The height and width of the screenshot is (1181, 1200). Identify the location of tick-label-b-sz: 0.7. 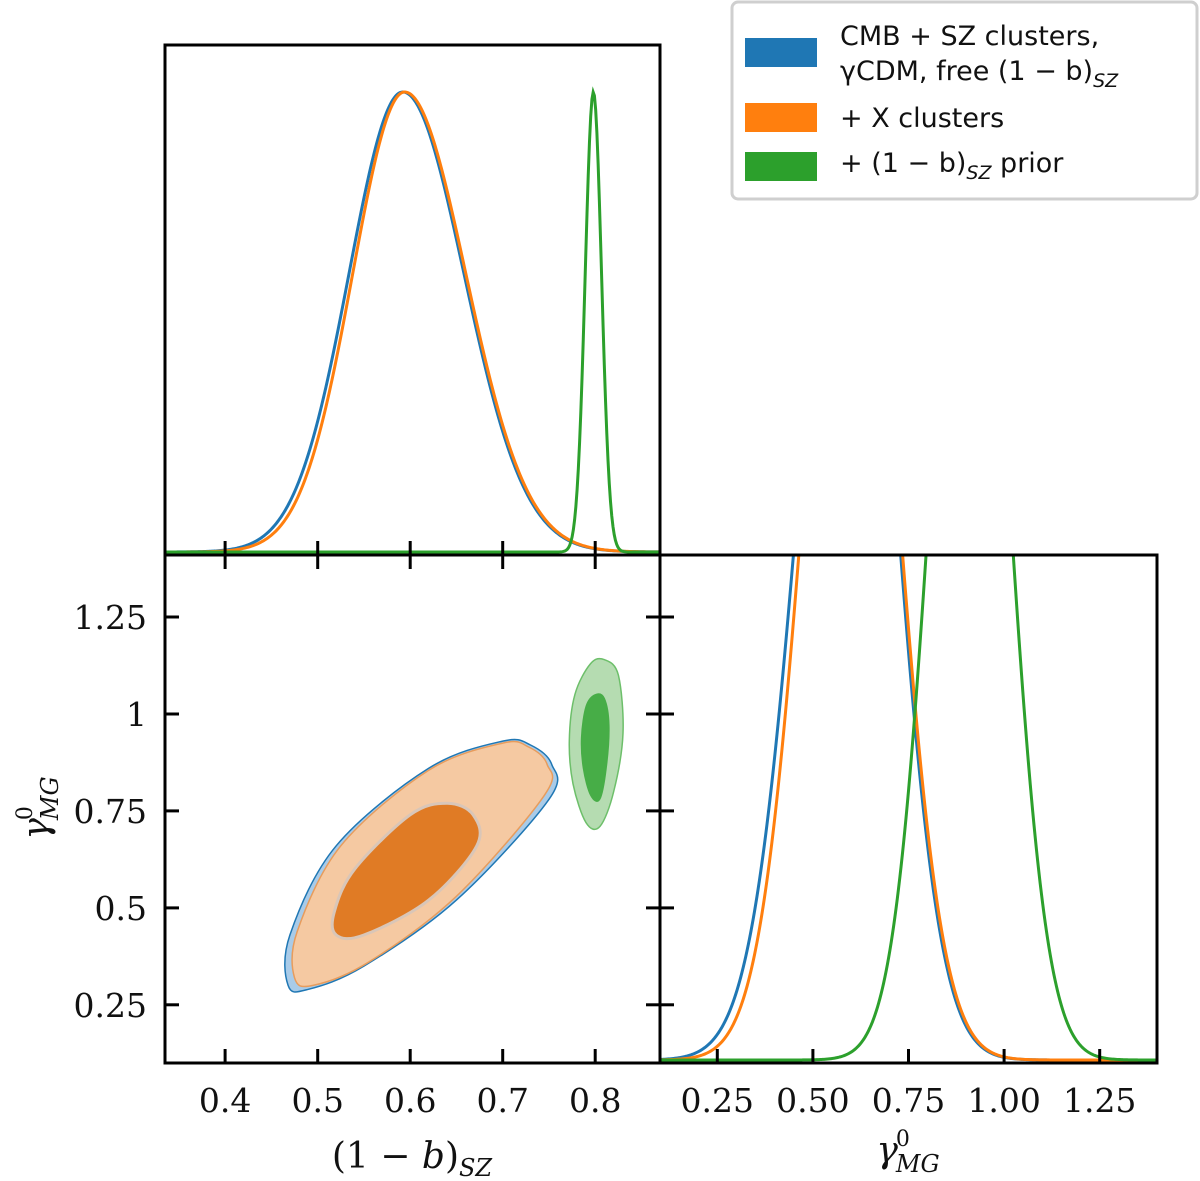
(502, 1100).